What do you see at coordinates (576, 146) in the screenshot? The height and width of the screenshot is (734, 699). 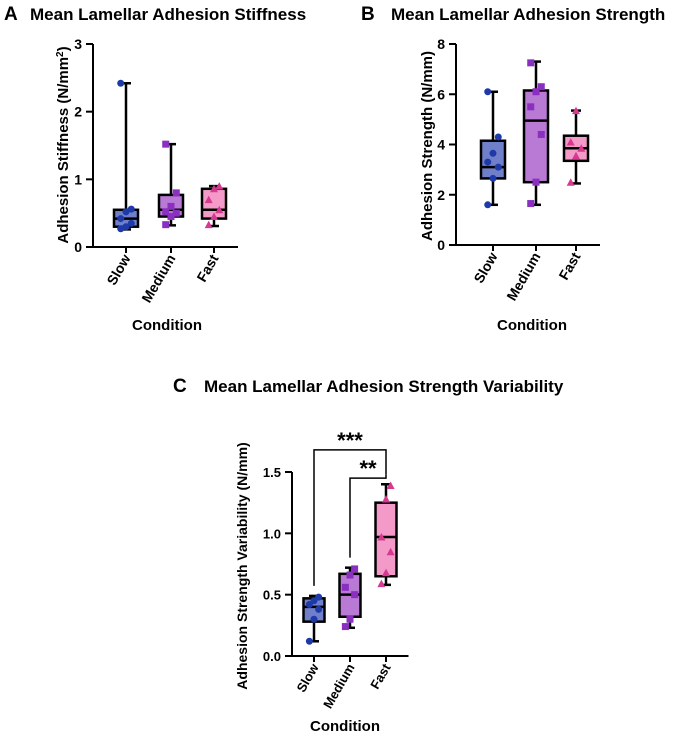 I see `panel-b-box-fast` at bounding box center [576, 146].